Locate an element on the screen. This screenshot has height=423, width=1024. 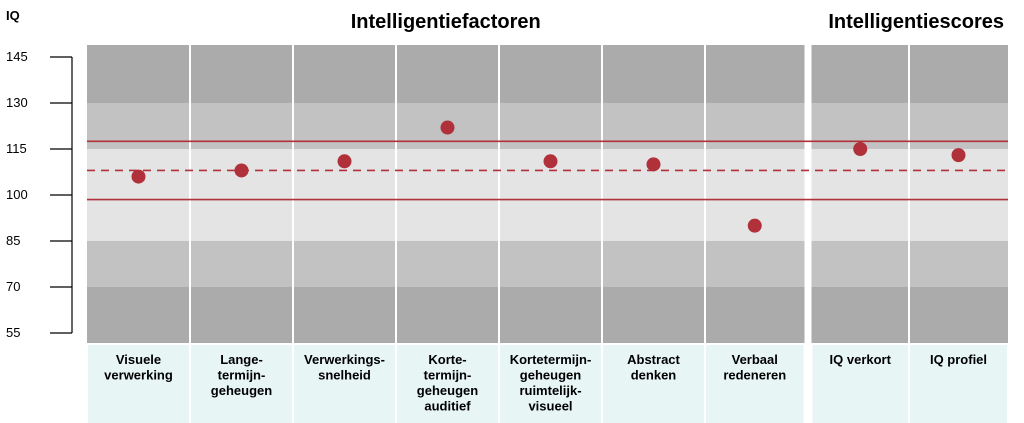
y-tick-label: 130 is located at coordinates (17, 102).